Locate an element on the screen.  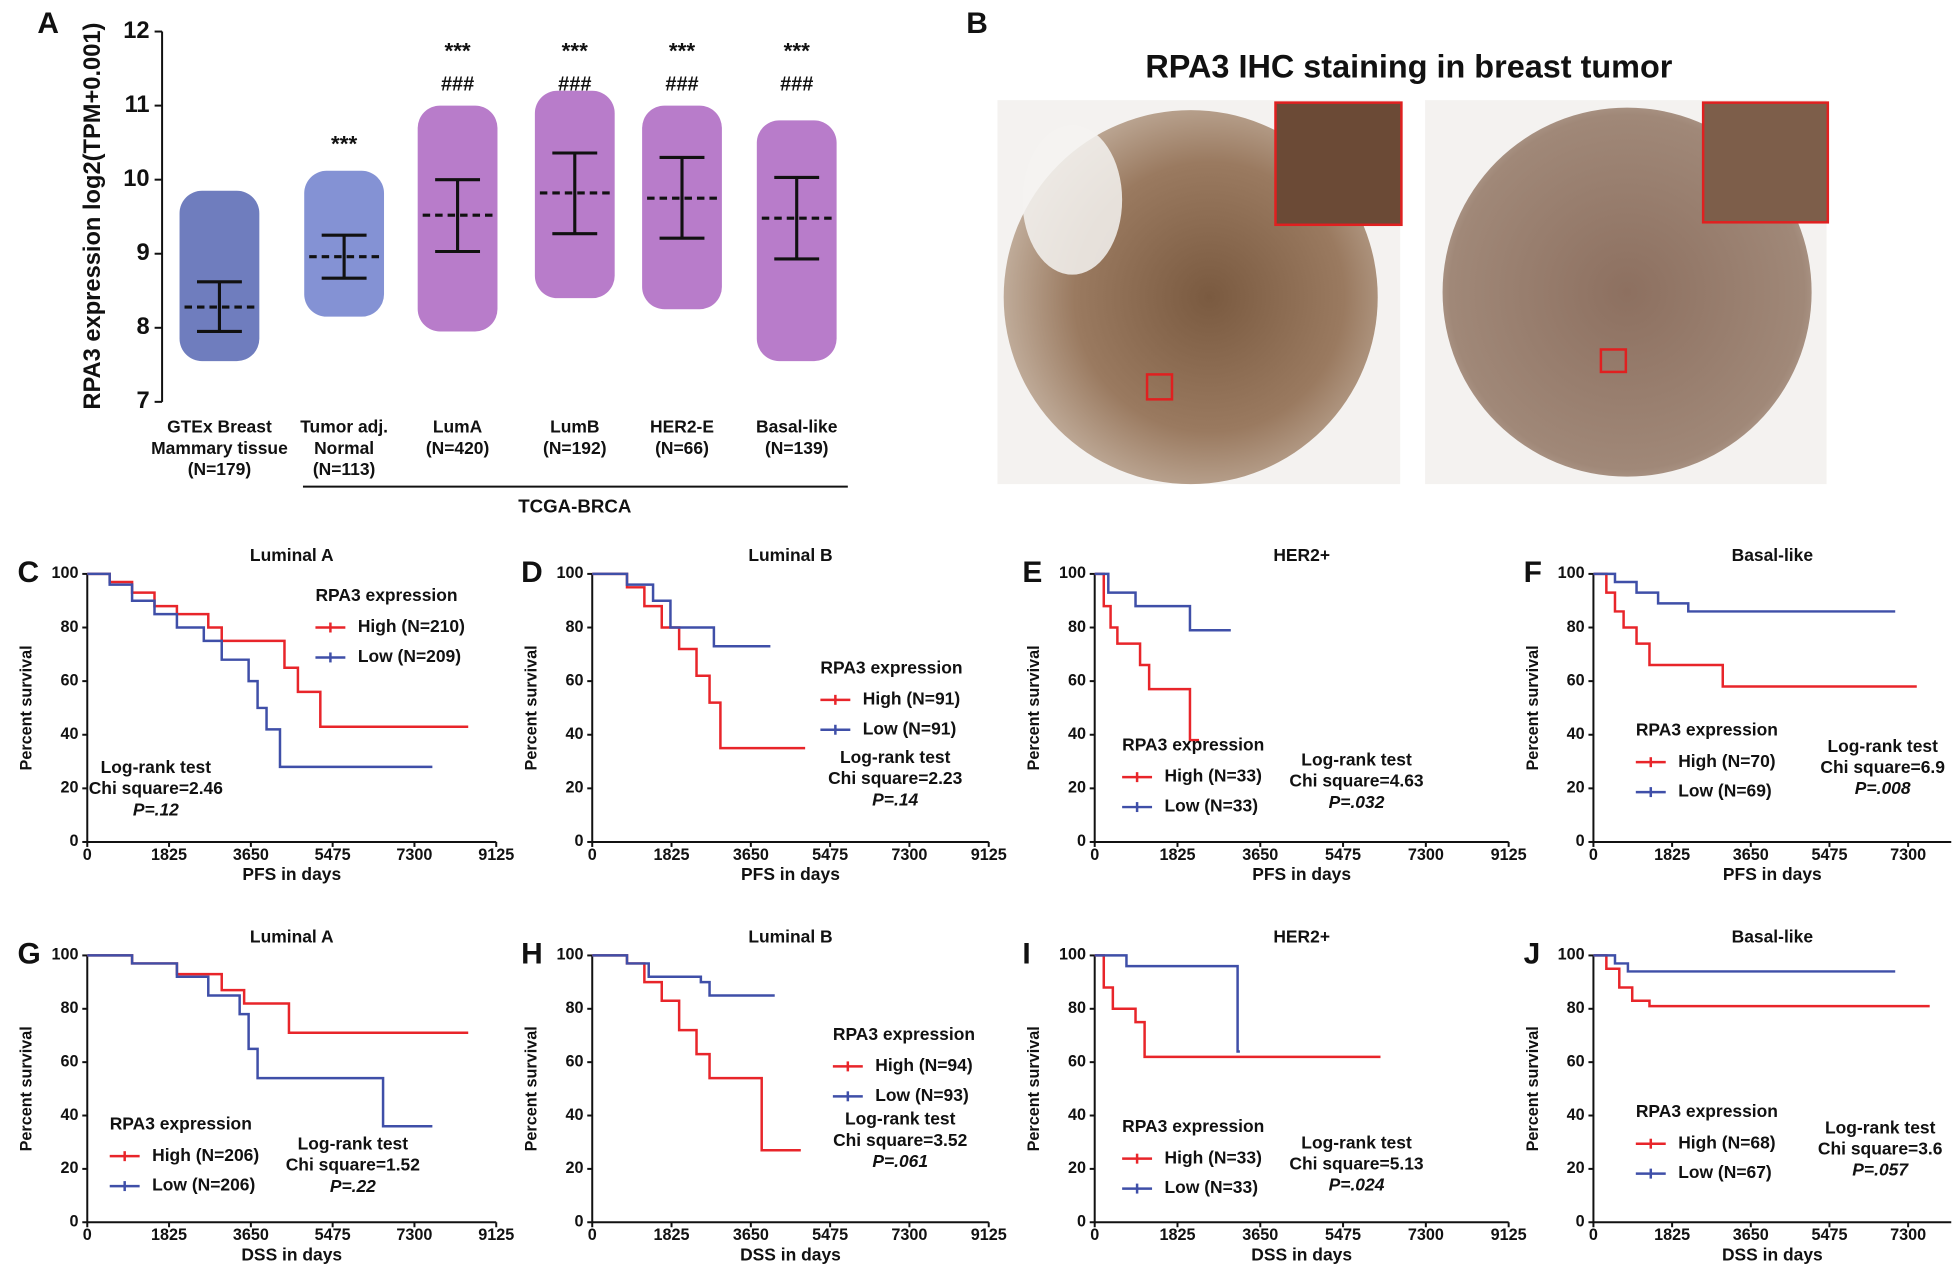
y-tick-label: 60 is located at coordinates (70, 1061).